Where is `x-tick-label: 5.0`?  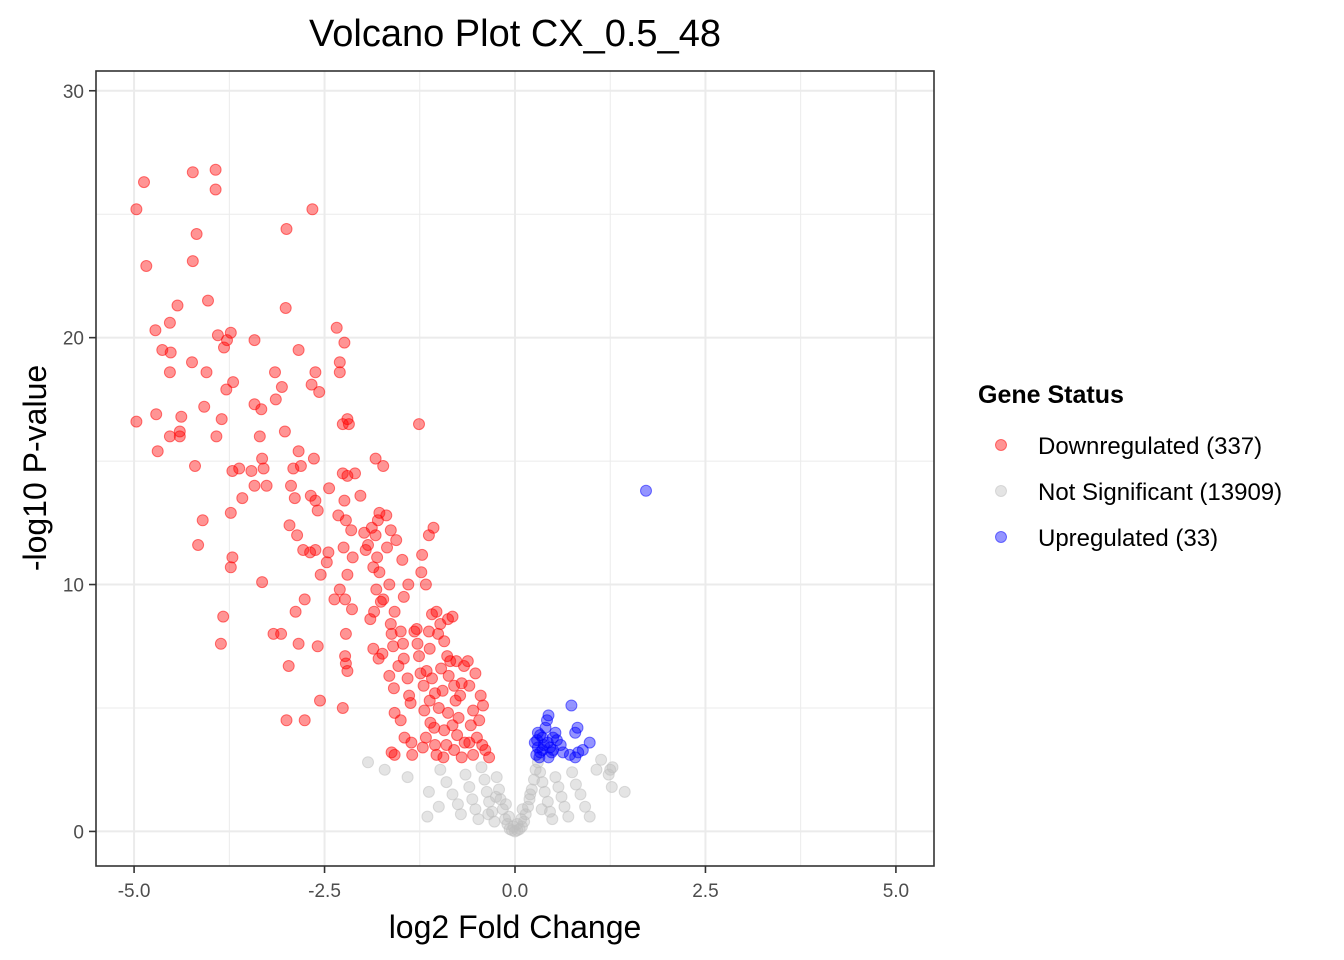
x-tick-label: 5.0 is located at coordinates (896, 891).